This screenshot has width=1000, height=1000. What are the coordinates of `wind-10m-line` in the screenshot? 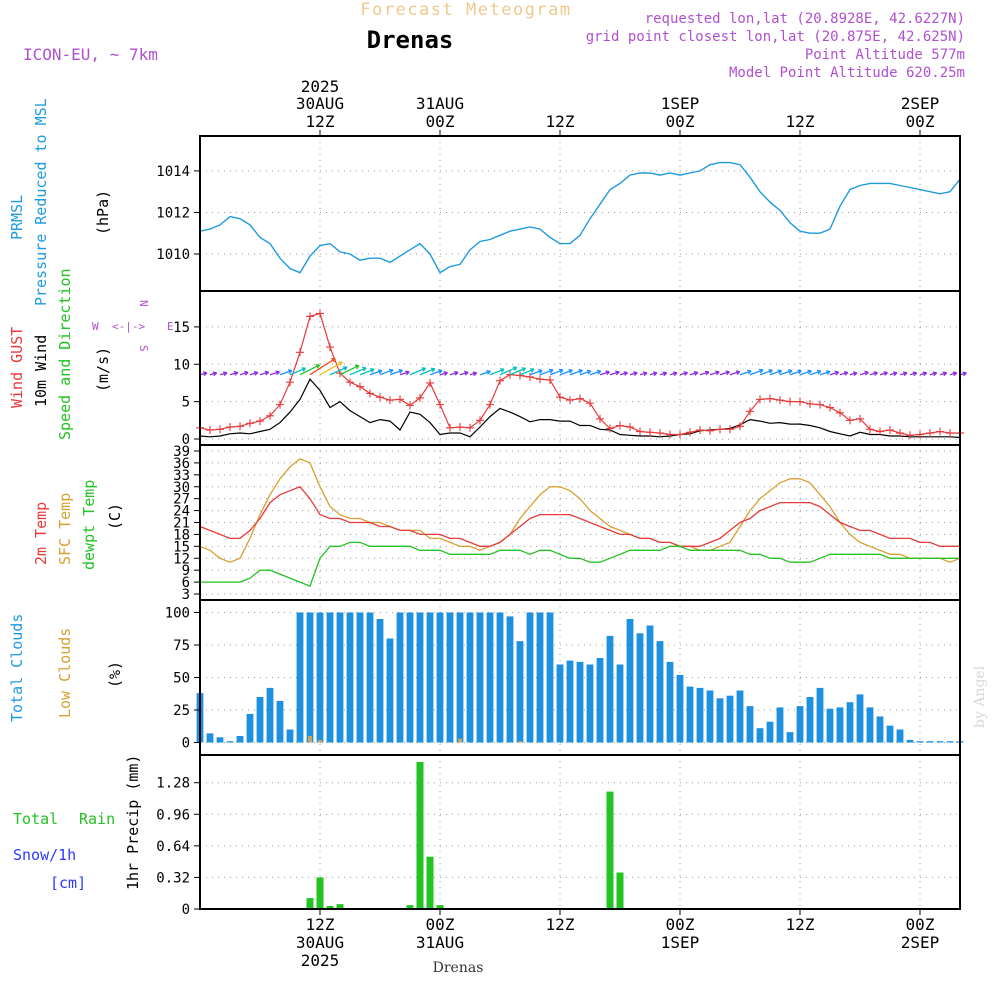 It's located at (580, 408).